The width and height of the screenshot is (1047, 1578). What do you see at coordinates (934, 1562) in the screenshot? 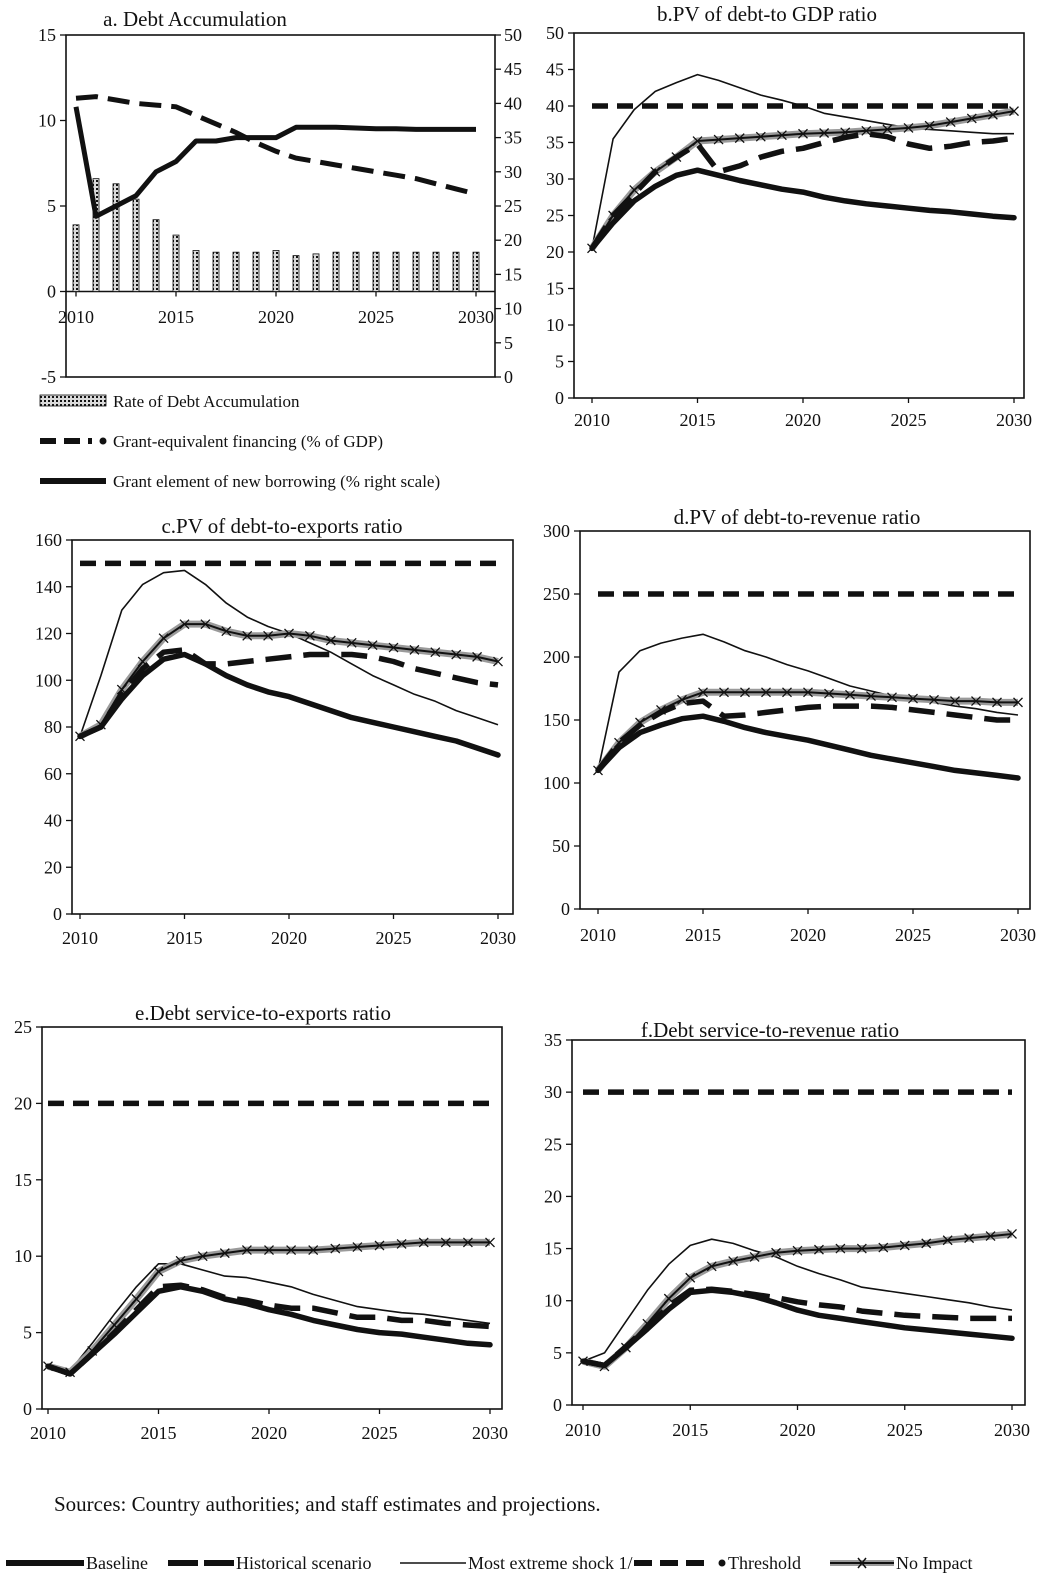
I see `legend-label: No Impact` at bounding box center [934, 1562].